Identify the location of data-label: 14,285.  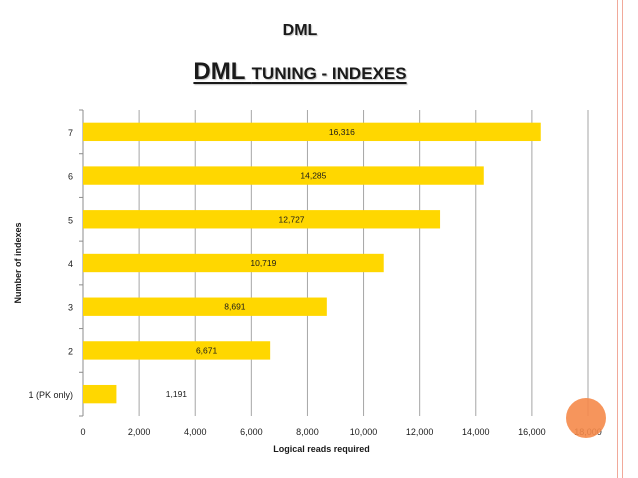
(313, 176).